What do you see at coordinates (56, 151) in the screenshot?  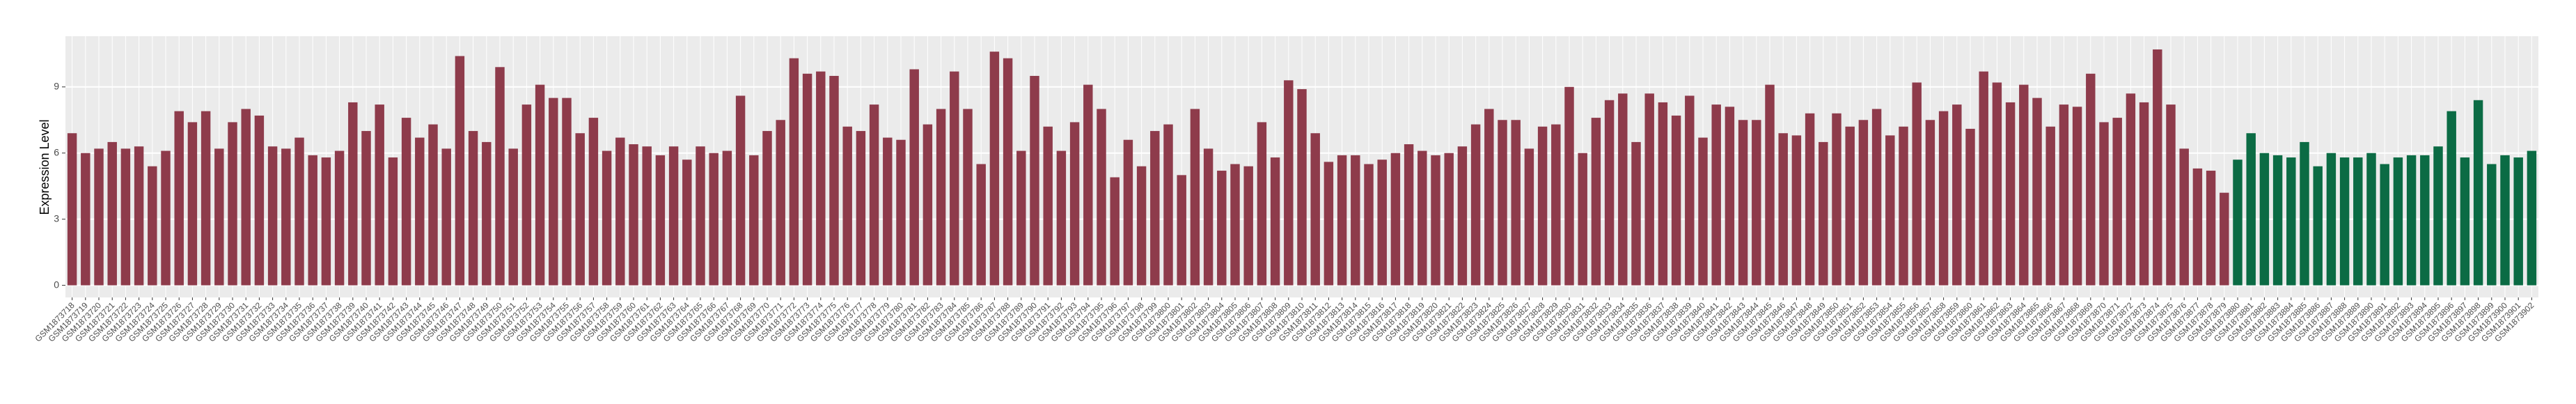 I see `y-tick-label: 6` at bounding box center [56, 151].